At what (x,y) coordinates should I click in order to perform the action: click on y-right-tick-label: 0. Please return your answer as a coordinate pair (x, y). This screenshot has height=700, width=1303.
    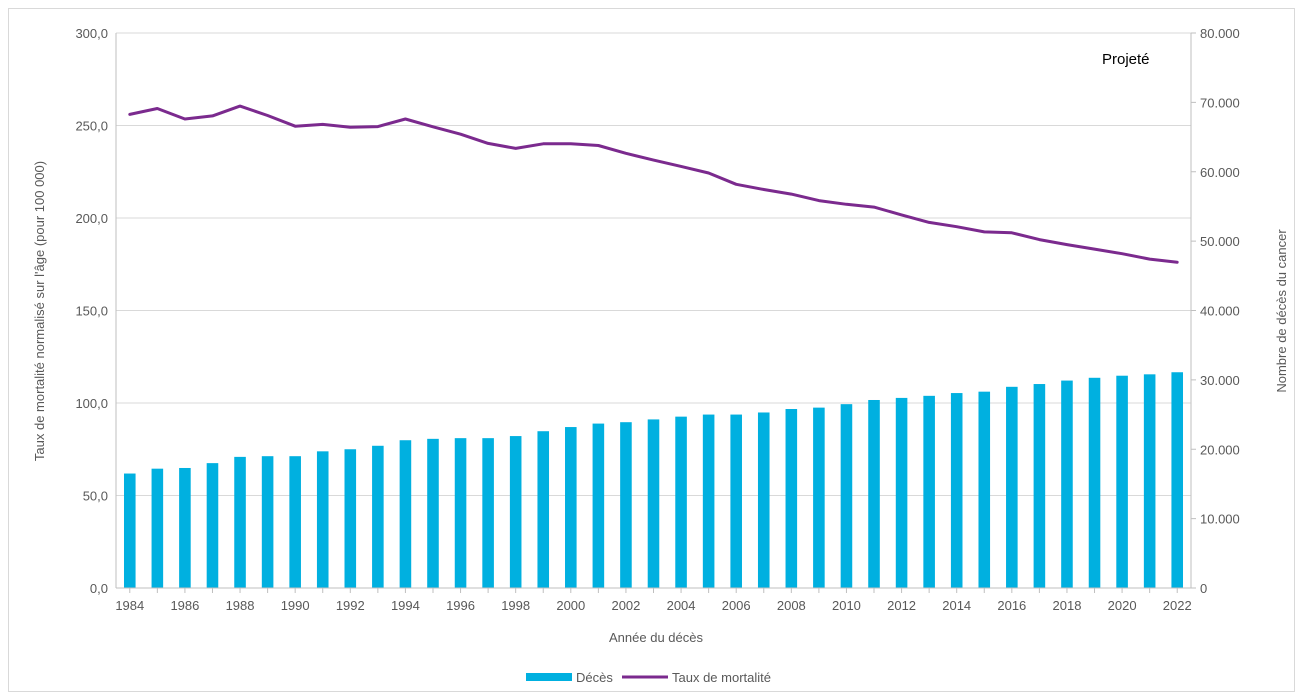
    Looking at the image, I should click on (1203, 588).